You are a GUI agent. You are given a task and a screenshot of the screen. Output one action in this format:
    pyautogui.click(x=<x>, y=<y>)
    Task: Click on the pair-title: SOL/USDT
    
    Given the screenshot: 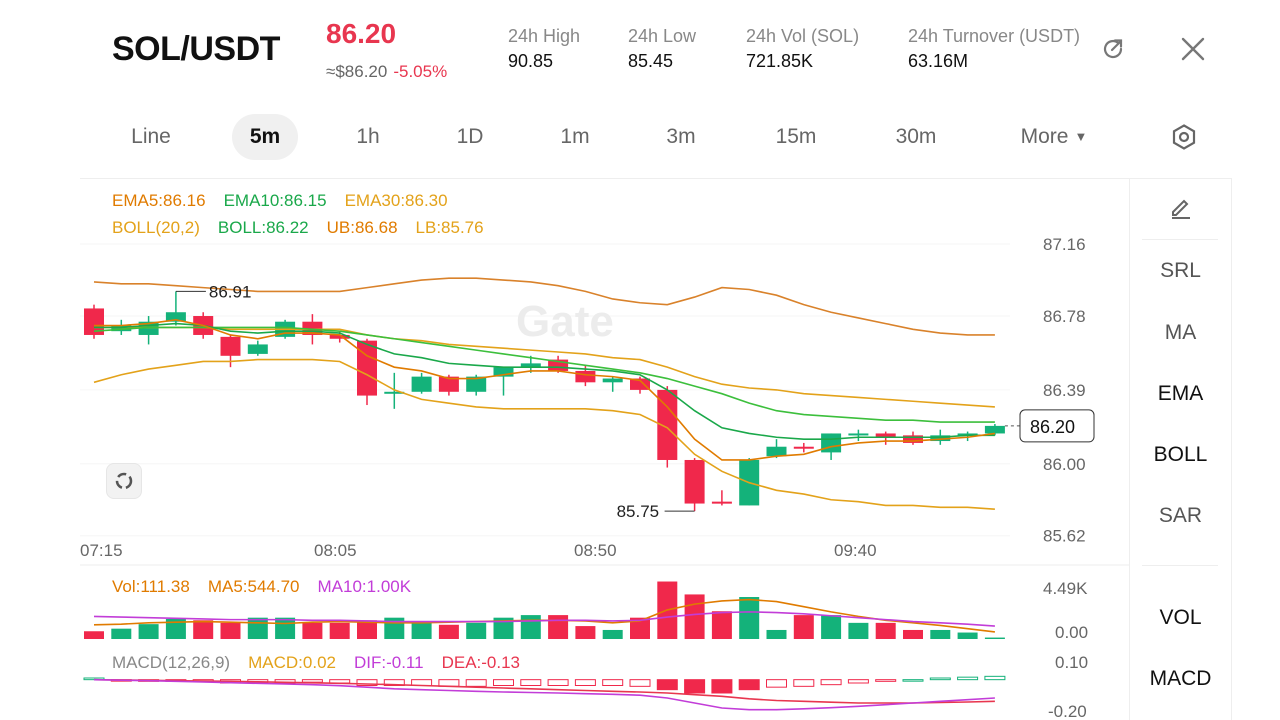 What is the action you would take?
    pyautogui.click(x=196, y=49)
    